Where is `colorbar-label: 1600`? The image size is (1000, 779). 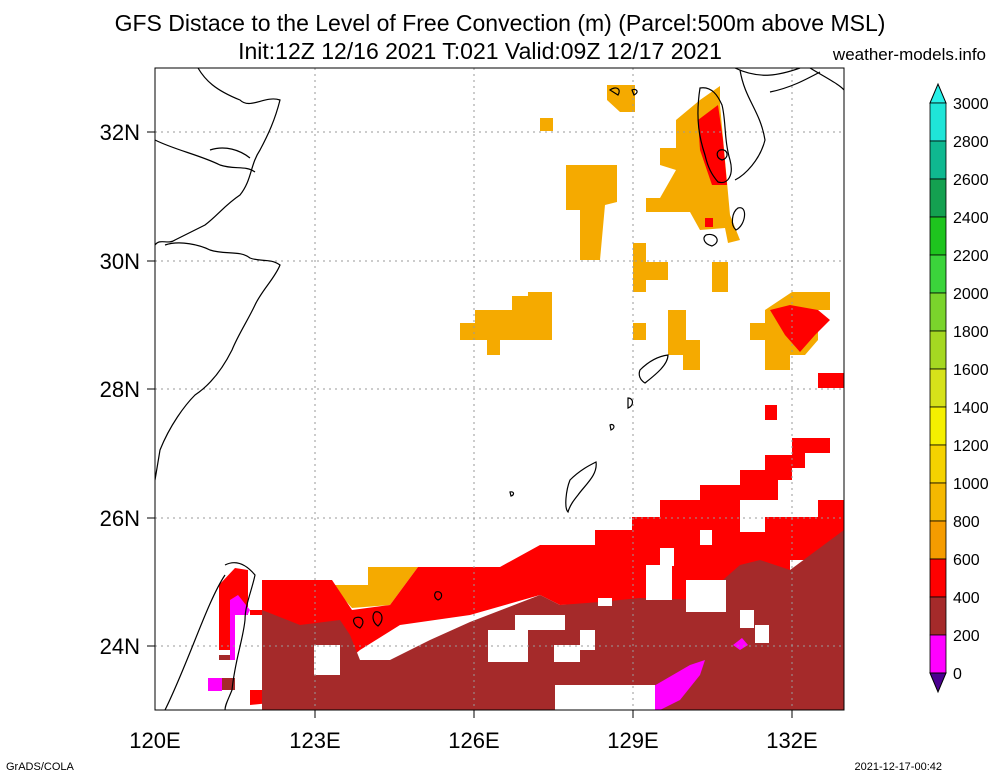 colorbar-label: 1600 is located at coordinates (971, 370).